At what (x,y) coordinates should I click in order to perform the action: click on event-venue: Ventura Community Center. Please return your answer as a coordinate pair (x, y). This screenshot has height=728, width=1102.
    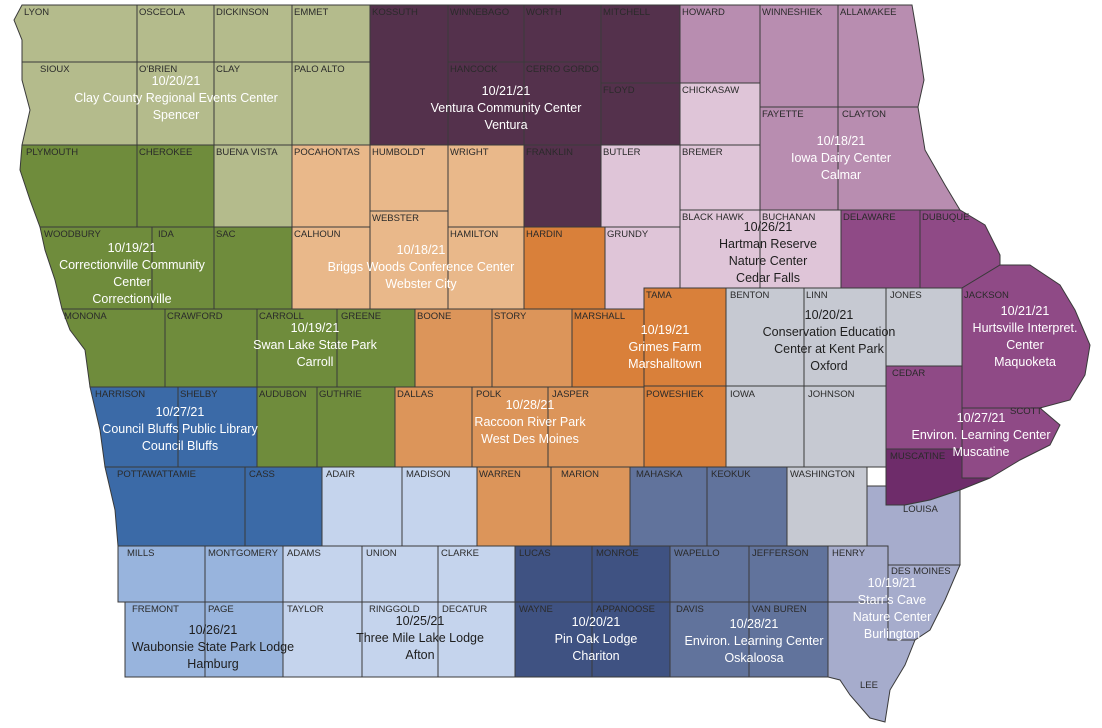
    Looking at the image, I should click on (506, 108).